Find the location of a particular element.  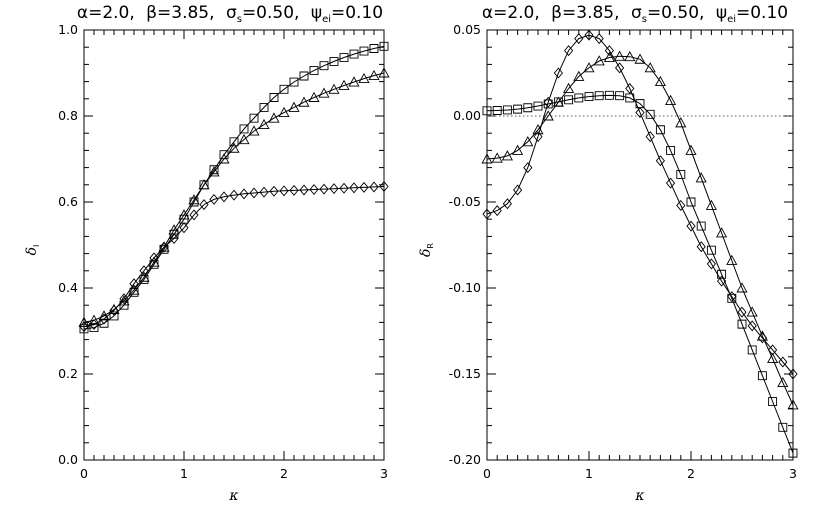

y-tick-label: 1.0 is located at coordinates (68, 29).